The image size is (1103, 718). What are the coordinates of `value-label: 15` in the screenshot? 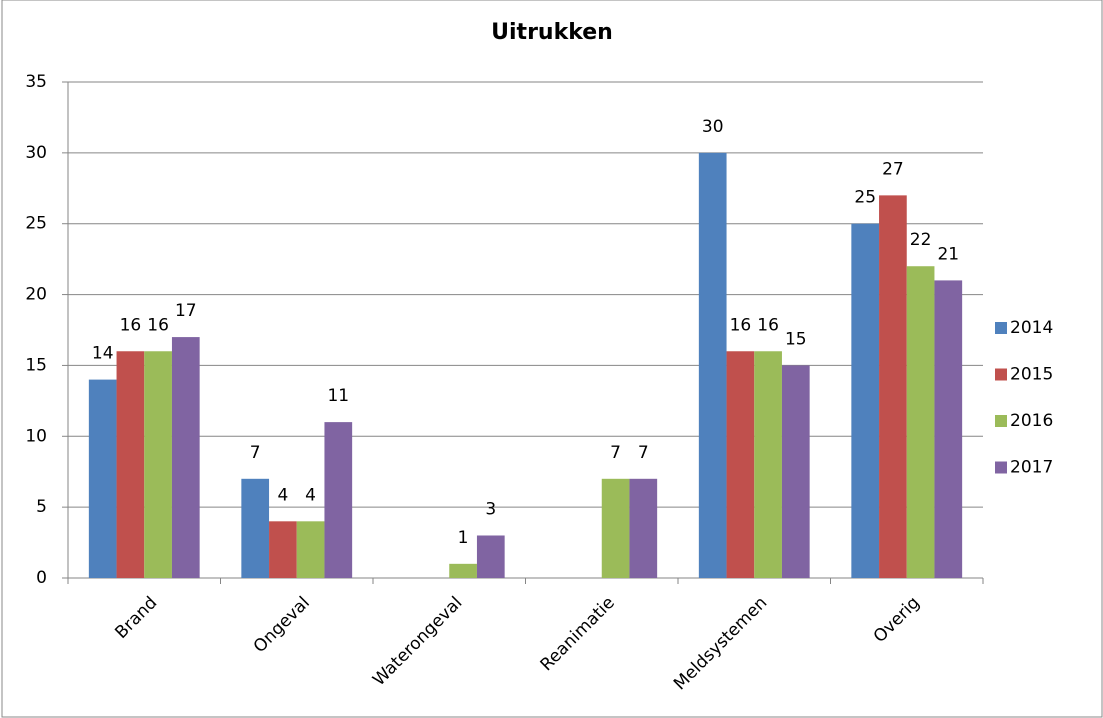 It's located at (796, 339).